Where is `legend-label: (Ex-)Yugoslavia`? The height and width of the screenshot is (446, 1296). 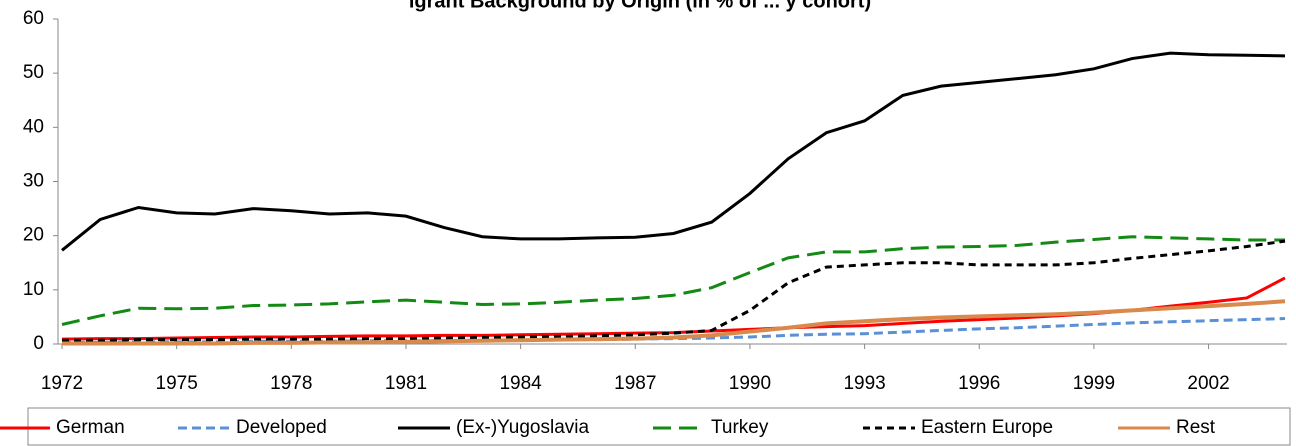
legend-label: (Ex-)Yugoslavia is located at coordinates (522, 427).